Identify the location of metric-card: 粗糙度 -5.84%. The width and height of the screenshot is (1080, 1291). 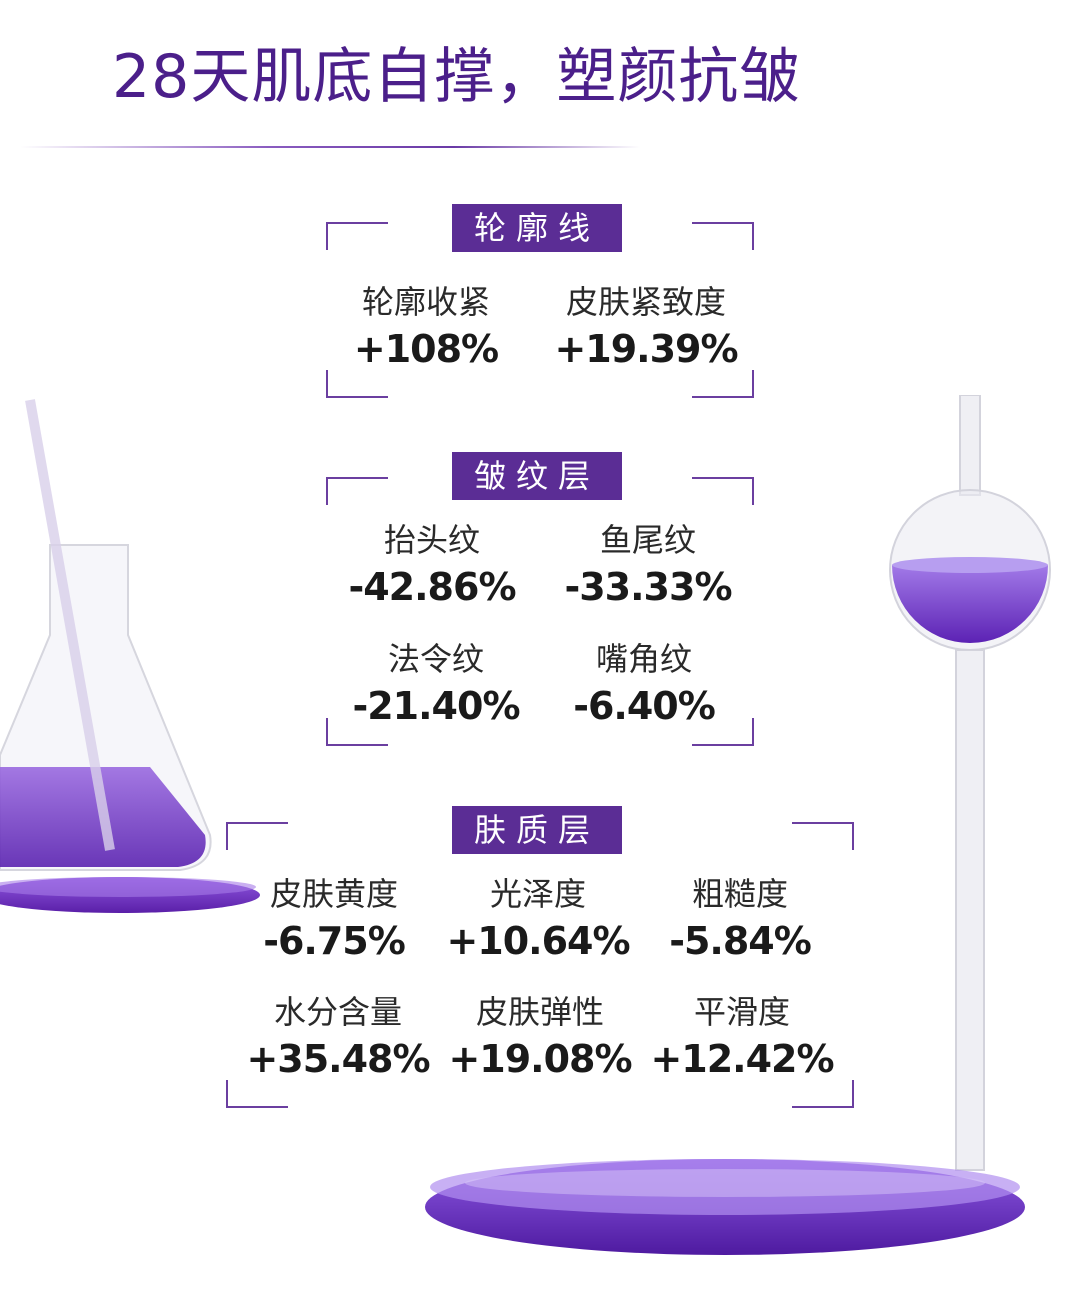
(740, 919).